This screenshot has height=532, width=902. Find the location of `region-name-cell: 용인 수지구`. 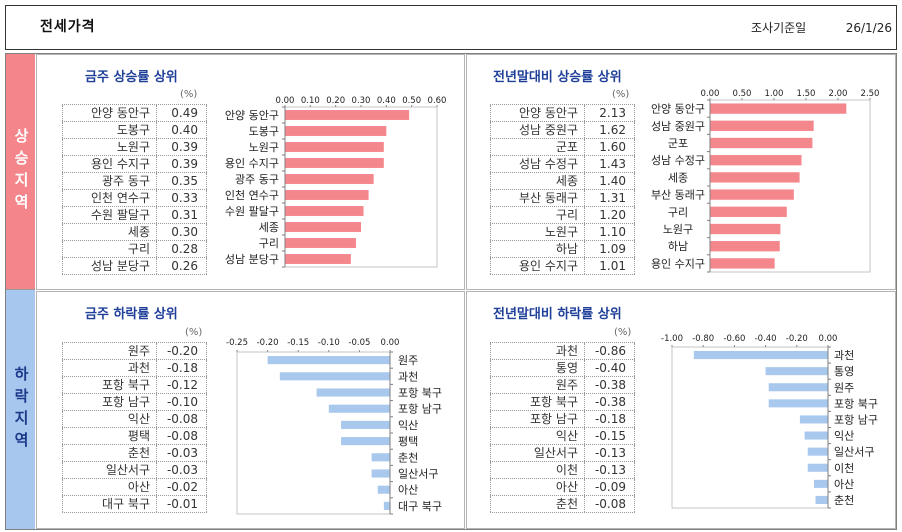

region-name-cell: 용인 수지구 is located at coordinates (109, 164).